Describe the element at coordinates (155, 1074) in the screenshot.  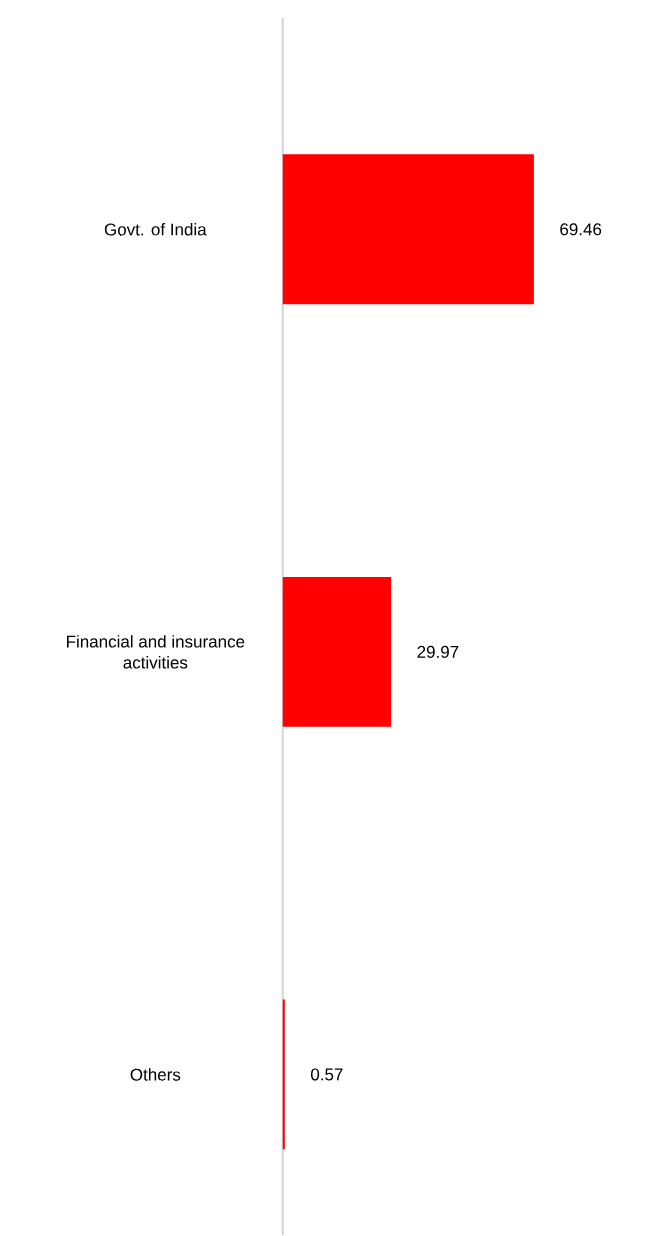
I see `y-tick-label: Others` at that location.